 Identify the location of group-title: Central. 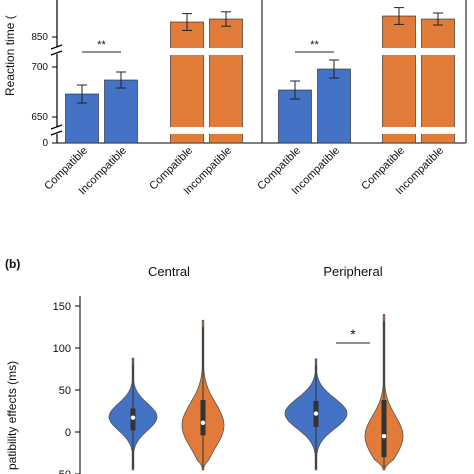
(169, 271).